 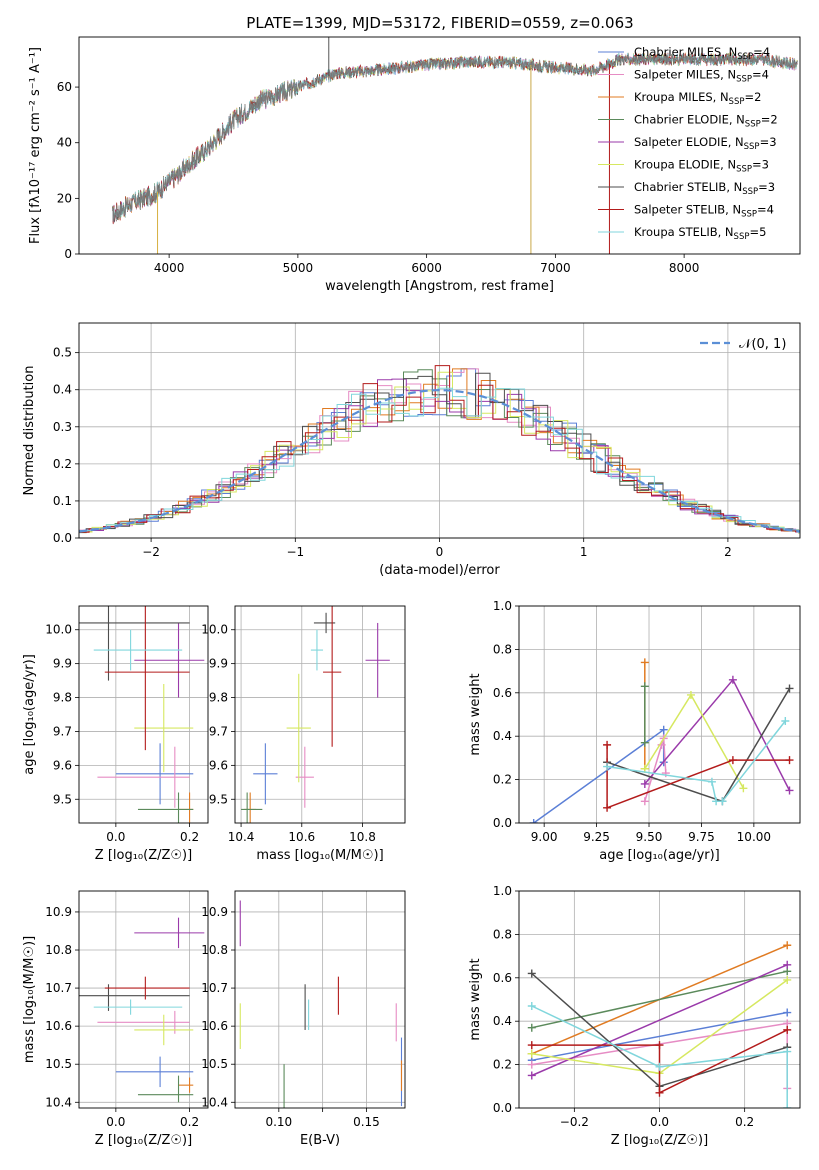 I want to click on y-tick-label: 20, so click(x=64, y=198).